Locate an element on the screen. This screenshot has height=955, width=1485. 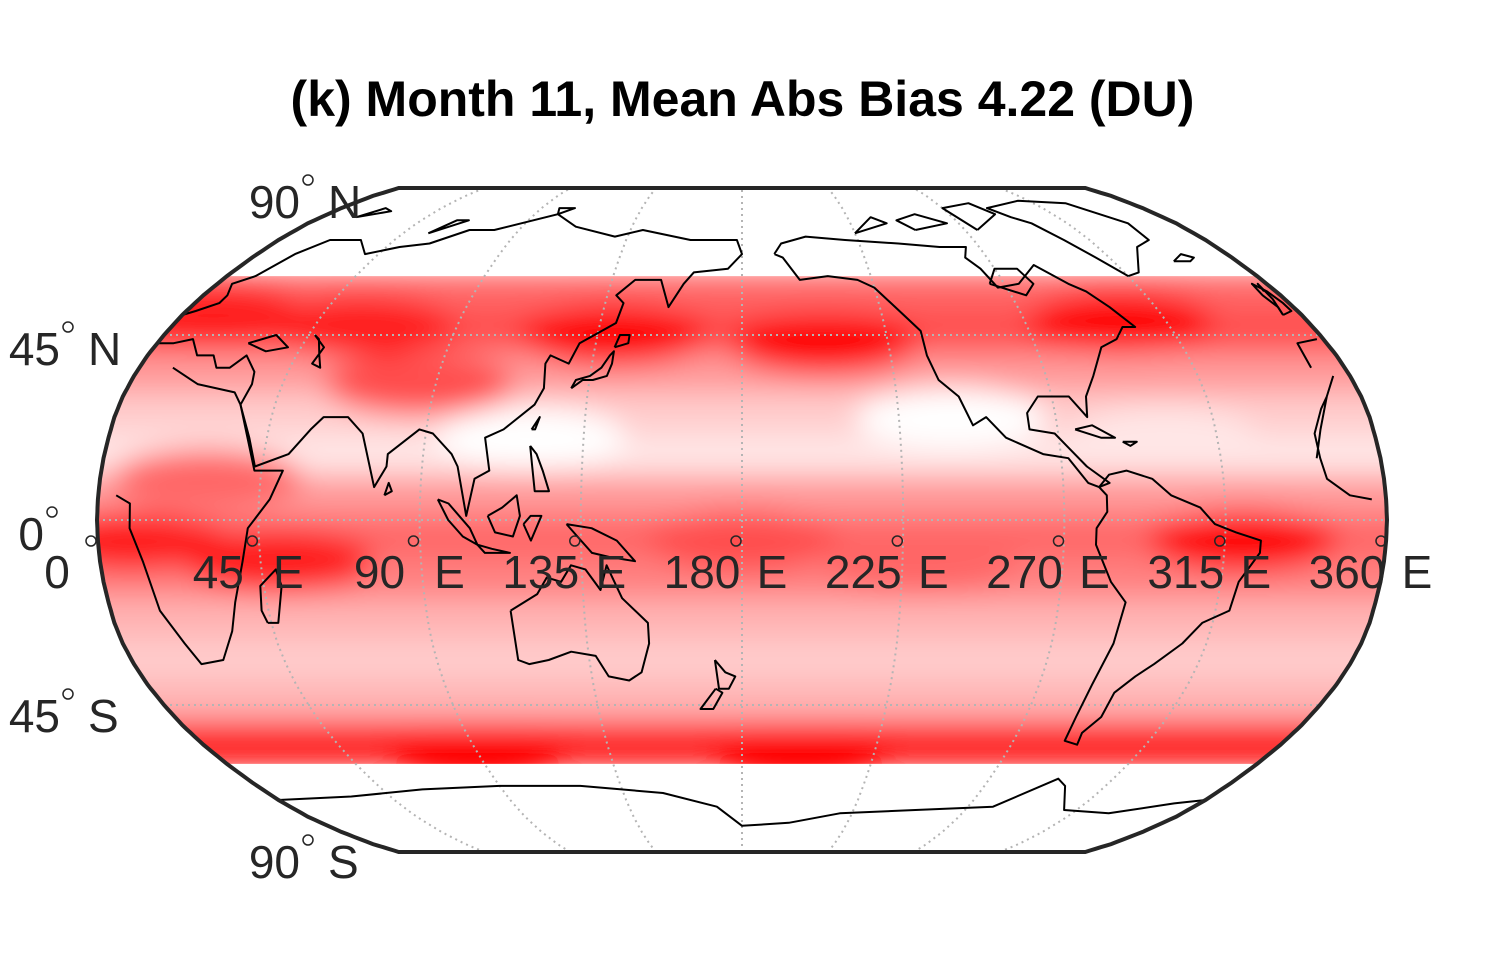
lat-label-1: 45 is located at coordinates (34, 349).